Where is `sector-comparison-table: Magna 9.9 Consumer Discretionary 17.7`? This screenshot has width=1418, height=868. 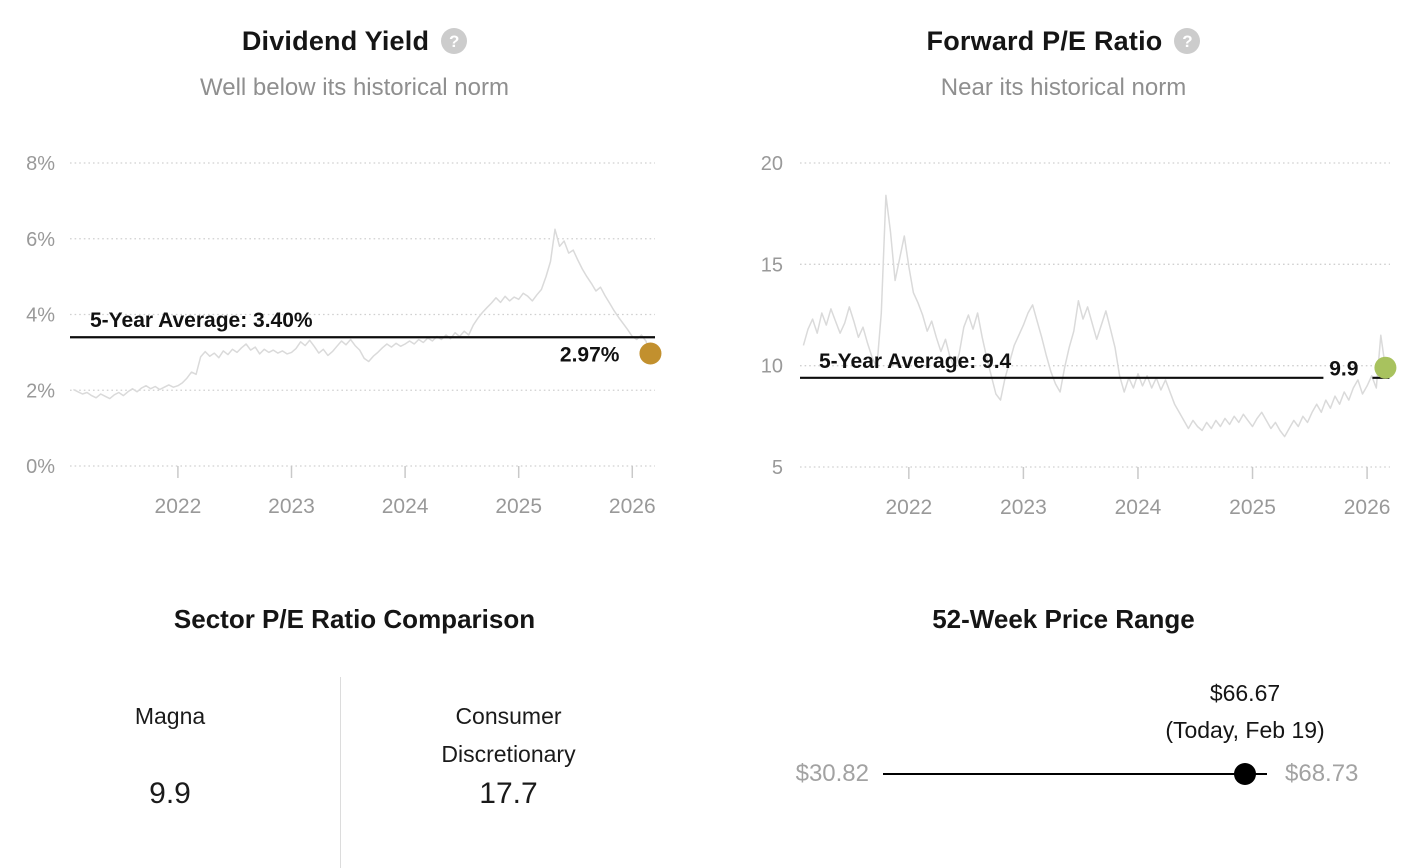 sector-comparison-table: Magna 9.9 Consumer Discretionary 17.7 is located at coordinates (354, 772).